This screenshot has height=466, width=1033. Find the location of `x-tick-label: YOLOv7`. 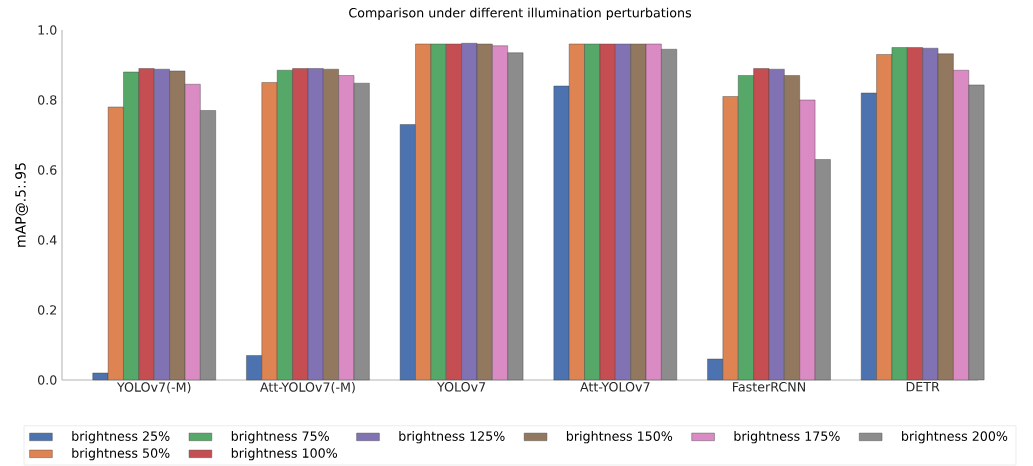

x-tick-label: YOLOv7 is located at coordinates (461, 387).